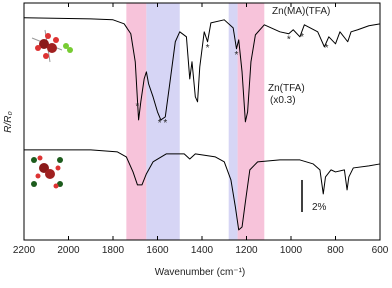  Describe the element at coordinates (8, 121) in the screenshot. I see `y-axis-label: R/R₀` at that location.